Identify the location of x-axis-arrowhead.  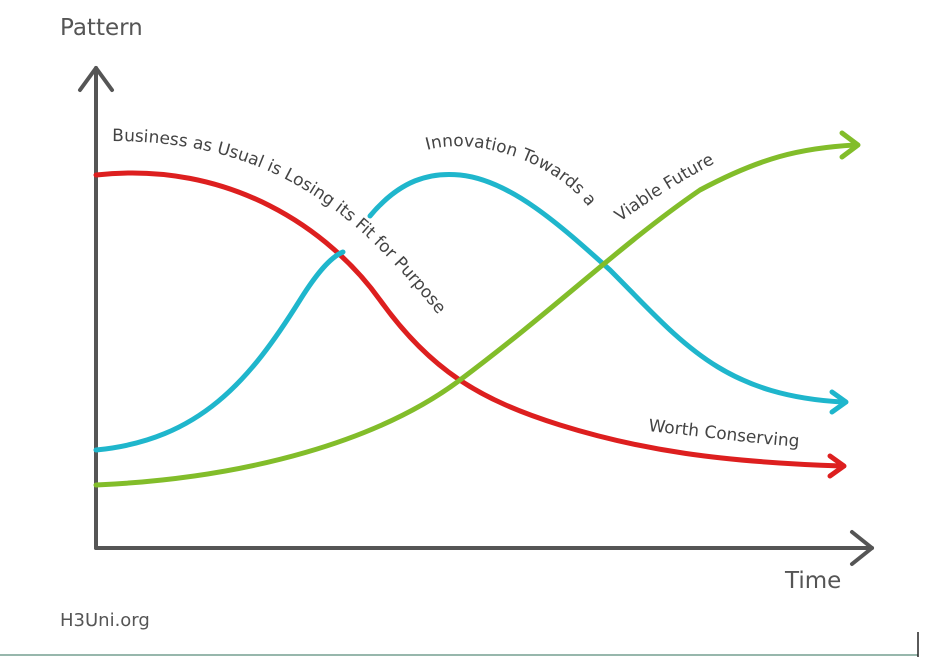
(862, 548).